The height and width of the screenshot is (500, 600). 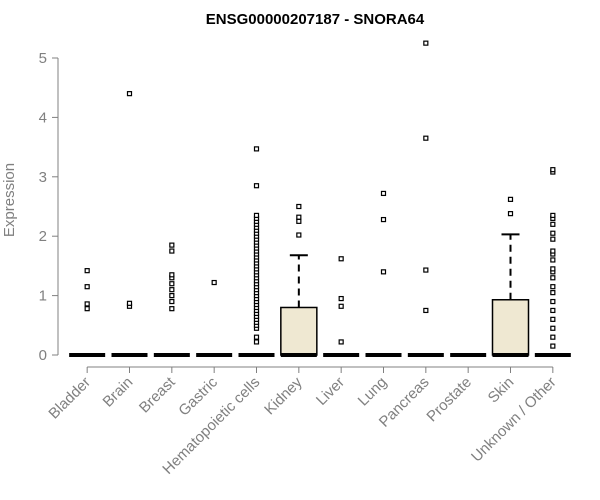 I want to click on y-axis-label: Expression, so click(x=9, y=200).